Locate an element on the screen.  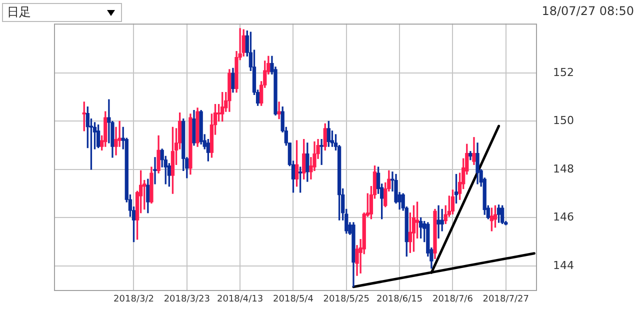
x-tick-label: 2018/7/6 is located at coordinates (453, 299).